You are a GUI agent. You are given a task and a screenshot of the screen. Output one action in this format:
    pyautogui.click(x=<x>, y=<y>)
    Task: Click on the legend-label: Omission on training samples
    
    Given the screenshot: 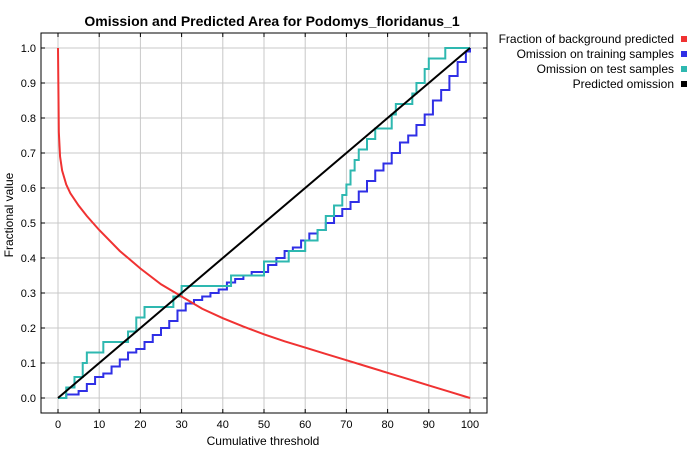 What is the action you would take?
    pyautogui.click(x=595, y=54)
    